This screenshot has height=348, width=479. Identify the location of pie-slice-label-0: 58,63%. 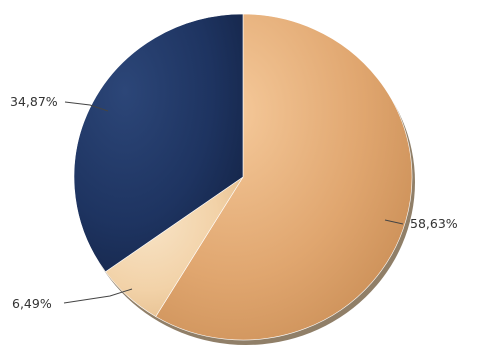
(434, 223).